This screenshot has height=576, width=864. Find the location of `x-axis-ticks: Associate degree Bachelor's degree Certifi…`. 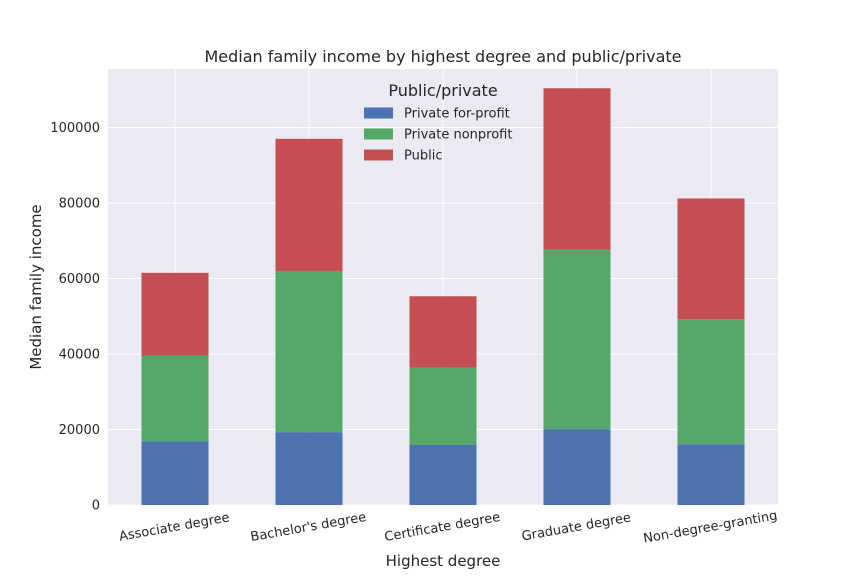

x-axis-ticks: Associate degree Bachelor's degree Certifi… is located at coordinates (448, 527).